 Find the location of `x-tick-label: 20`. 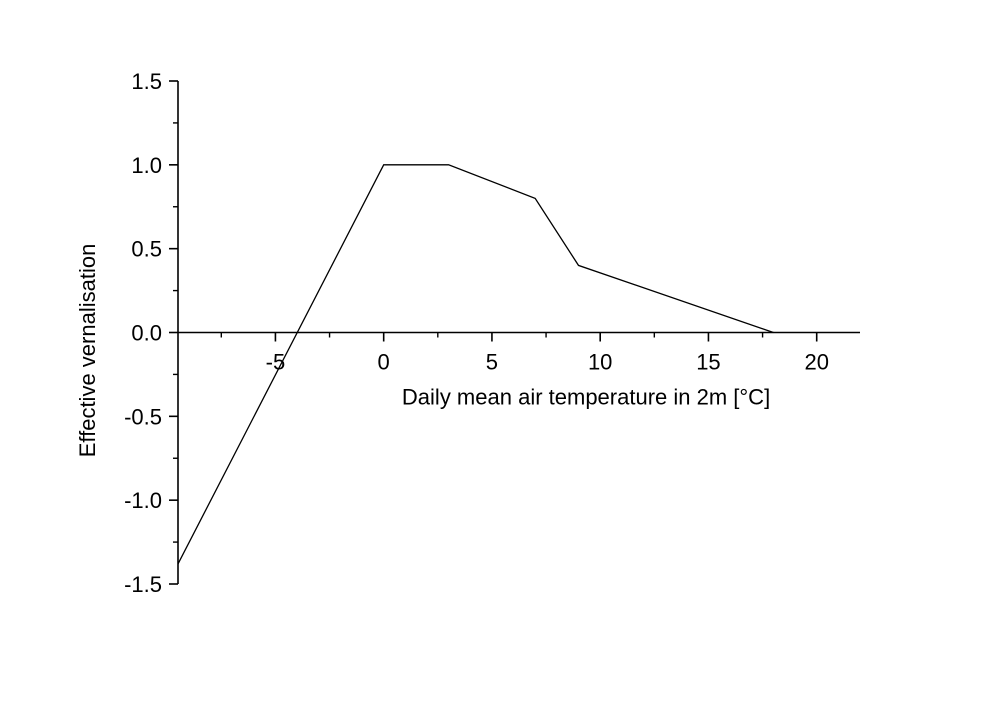

x-tick-label: 20 is located at coordinates (816, 362).